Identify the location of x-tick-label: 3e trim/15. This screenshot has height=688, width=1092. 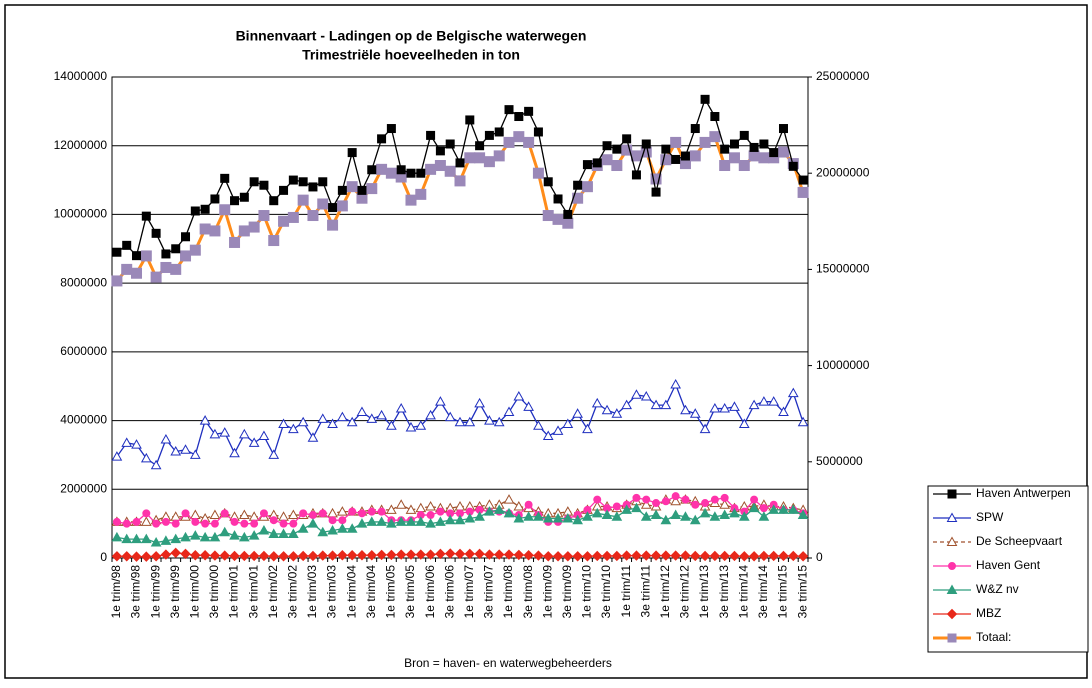
(802, 592).